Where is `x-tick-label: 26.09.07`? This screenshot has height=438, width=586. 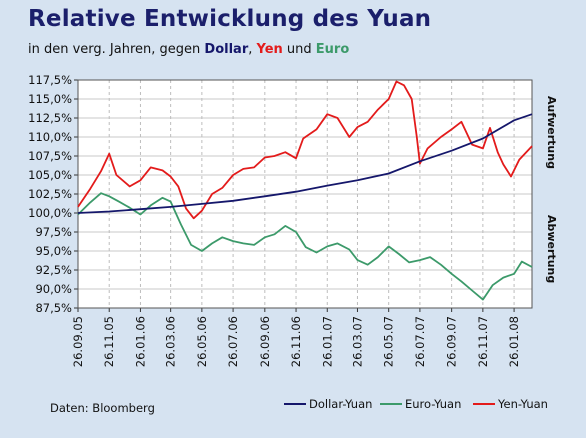
x-tick-label: 26.09.07 is located at coordinates (452, 341).